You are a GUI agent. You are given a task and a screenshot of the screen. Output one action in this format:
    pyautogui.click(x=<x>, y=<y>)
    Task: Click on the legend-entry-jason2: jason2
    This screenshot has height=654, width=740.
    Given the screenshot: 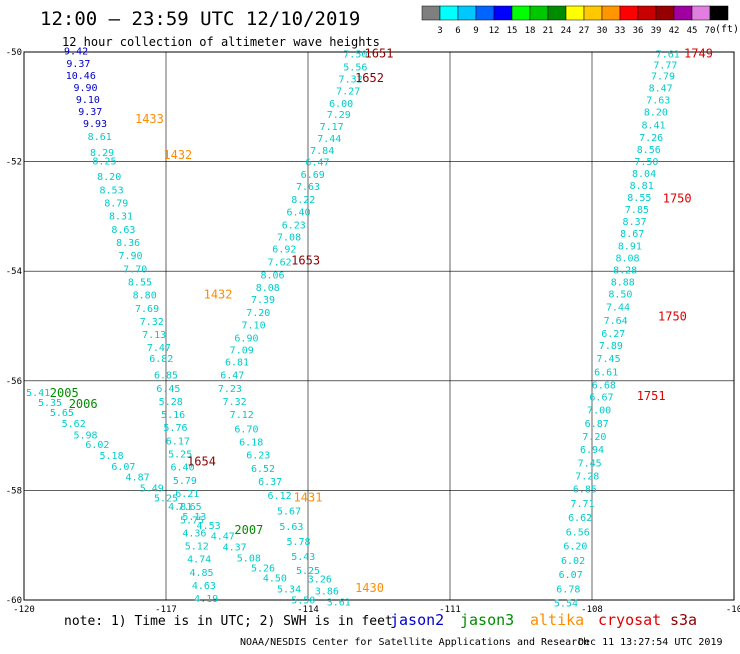 What is the action you would take?
    pyautogui.click(x=417, y=620)
    